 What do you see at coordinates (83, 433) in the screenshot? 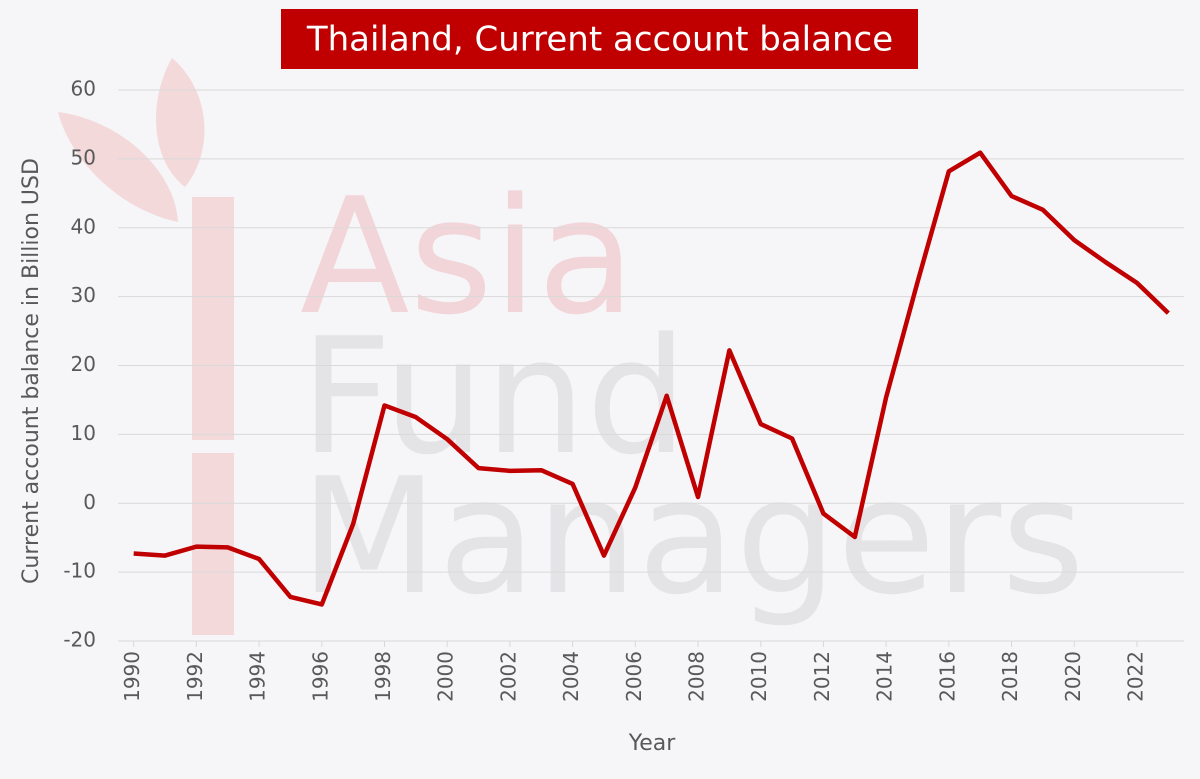
I see `y-tick-label: 10` at bounding box center [83, 433].